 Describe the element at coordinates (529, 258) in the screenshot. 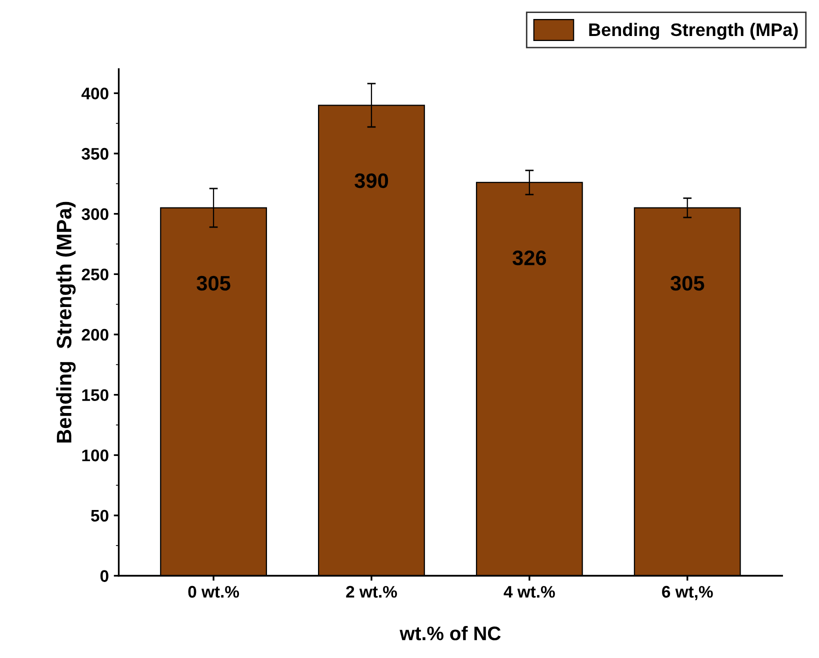

I see `data-label: 326` at that location.